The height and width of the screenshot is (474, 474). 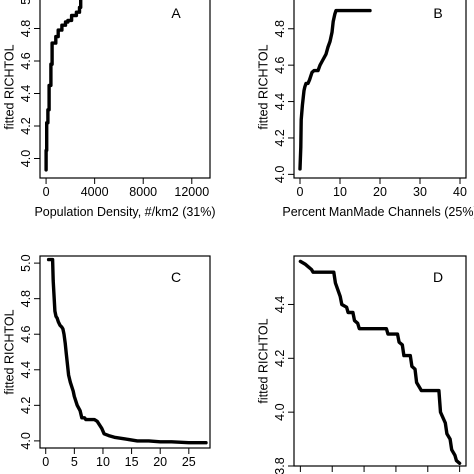 I want to click on x-axis-label: Population Density, #/km2 (31%), so click(x=124, y=212).